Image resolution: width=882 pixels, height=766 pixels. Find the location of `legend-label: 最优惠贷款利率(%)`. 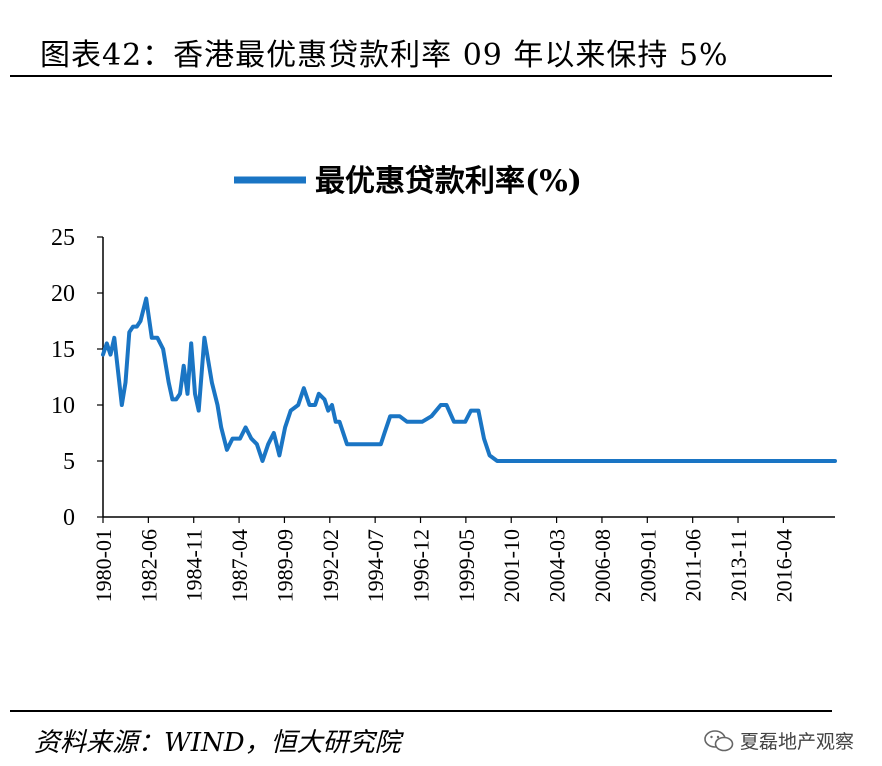

legend-label: 最优惠贷款利率(%) is located at coordinates (448, 181).